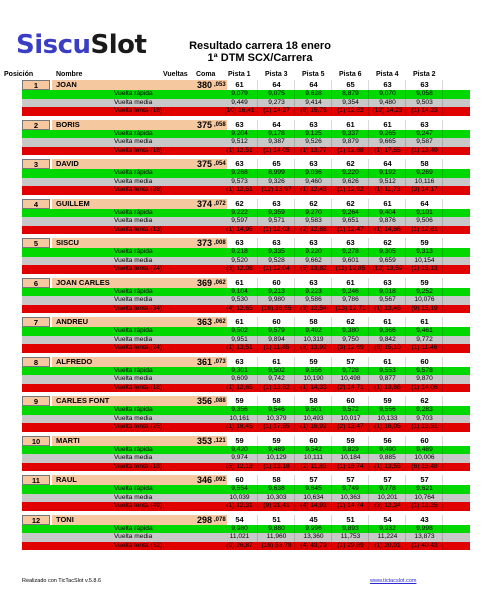  I want to click on time-cell: (12) 14,23, so click(388, 111).